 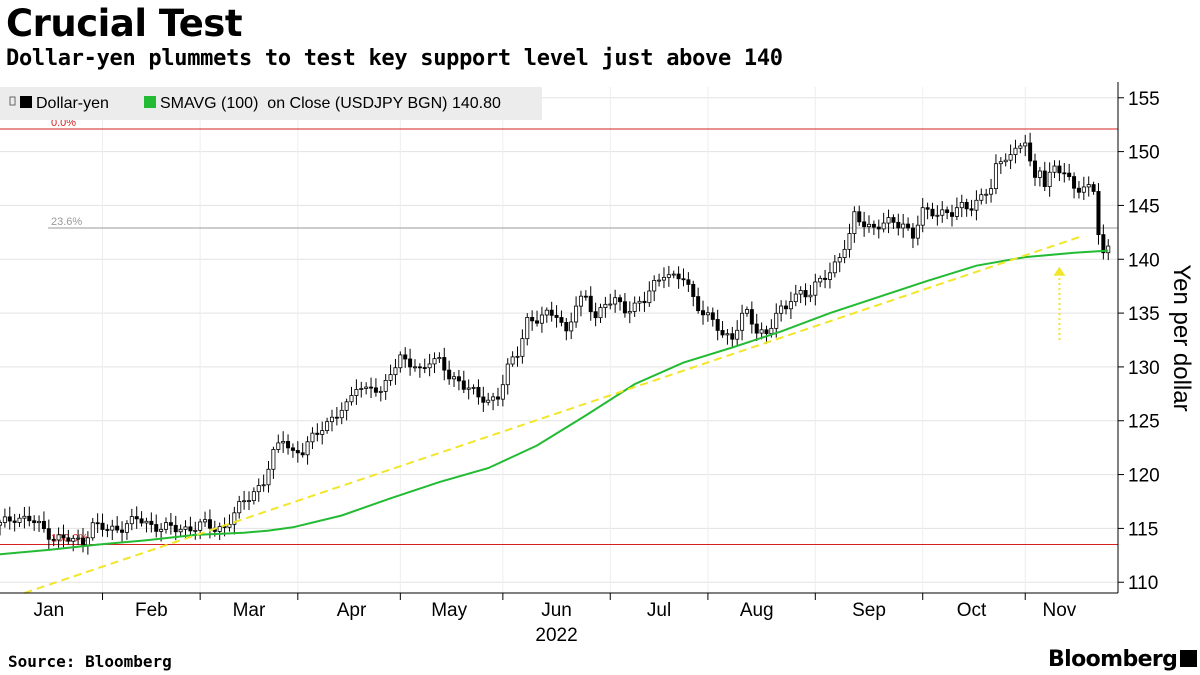 I want to click on y-axis-title: Yen per dollar, so click(x=1181, y=337).